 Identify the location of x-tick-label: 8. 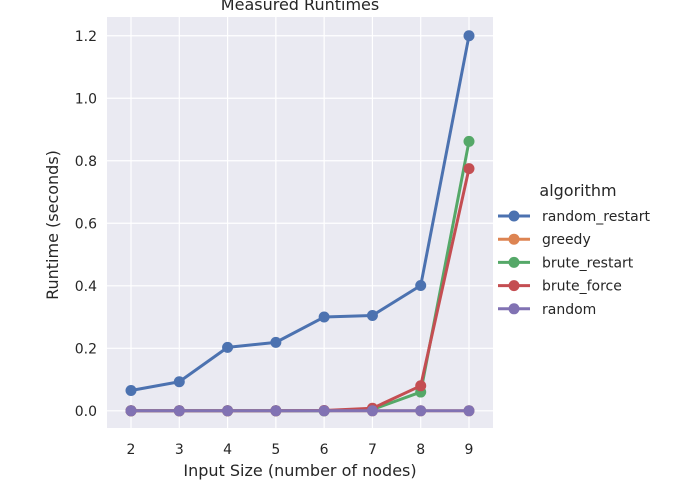
(420, 450).